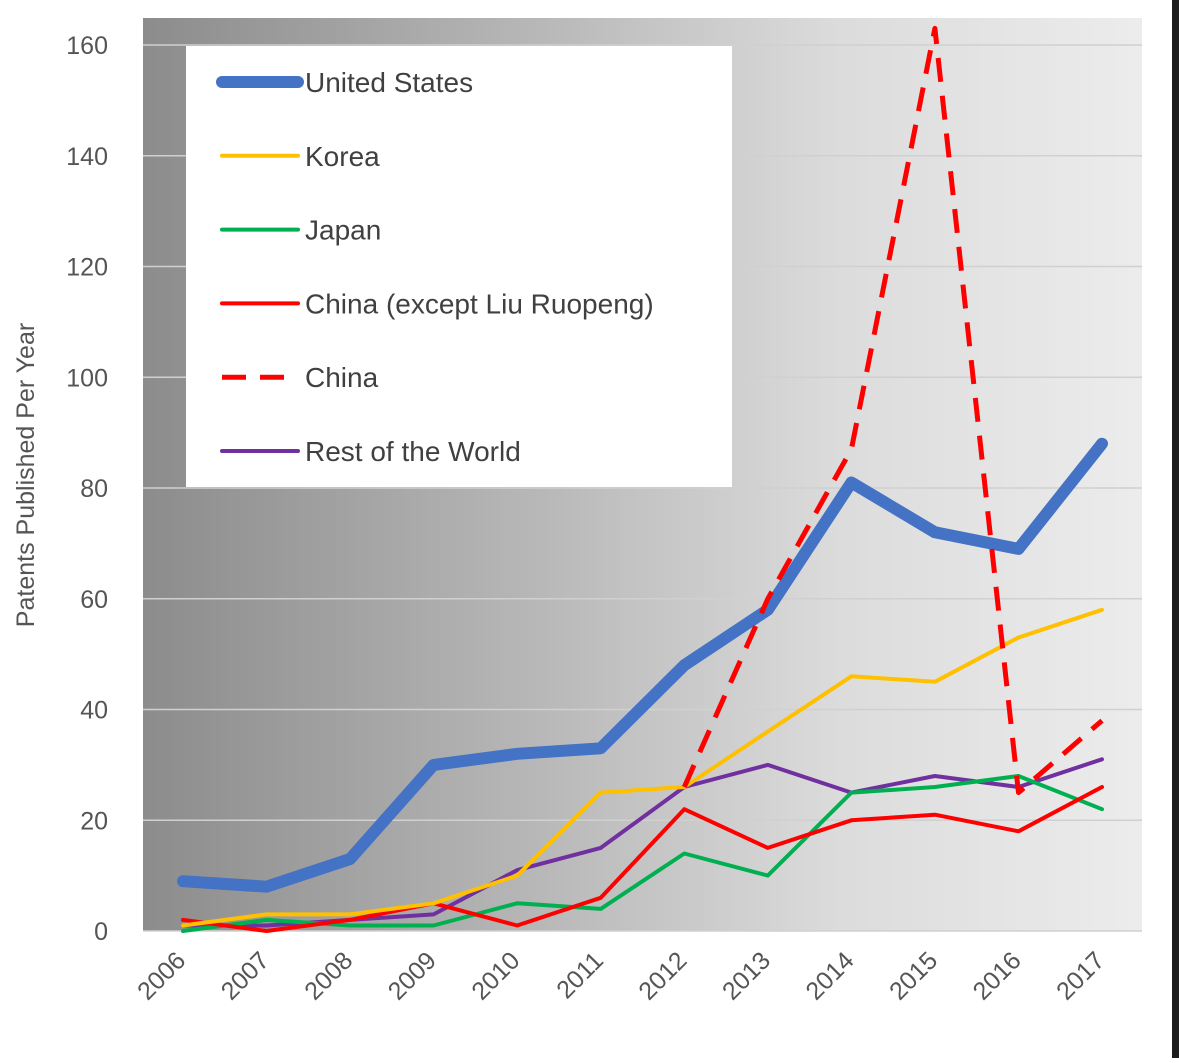 The image size is (1179, 1063). I want to click on y-tick-label: 40, so click(94, 711).